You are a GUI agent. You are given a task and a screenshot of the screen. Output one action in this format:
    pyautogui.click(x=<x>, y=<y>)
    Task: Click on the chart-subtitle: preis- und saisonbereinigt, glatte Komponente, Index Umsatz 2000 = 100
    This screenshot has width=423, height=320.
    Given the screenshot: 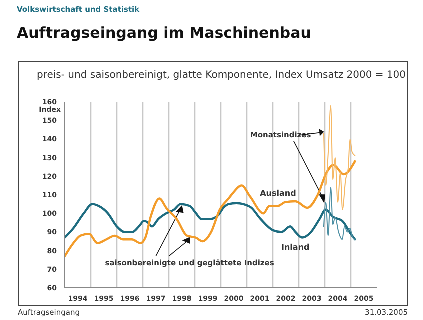 What is the action you would take?
    pyautogui.click(x=221, y=75)
    